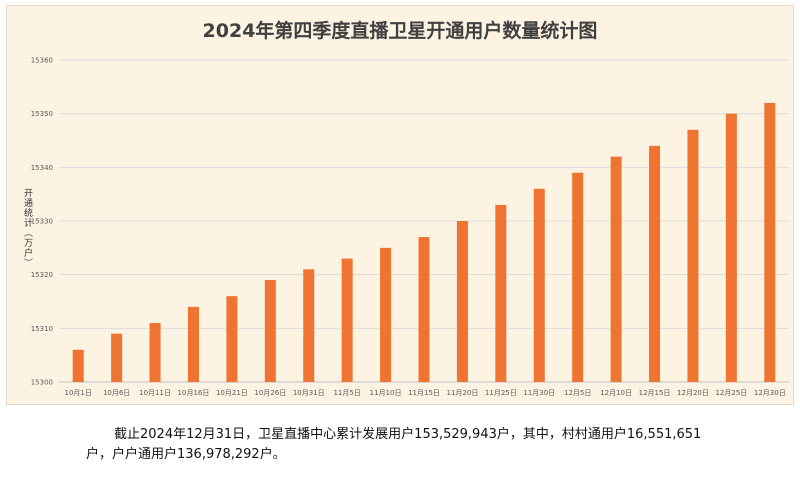 The image size is (800, 477). What do you see at coordinates (155, 393) in the screenshot?
I see `x-tick-label: 10月11日` at bounding box center [155, 393].